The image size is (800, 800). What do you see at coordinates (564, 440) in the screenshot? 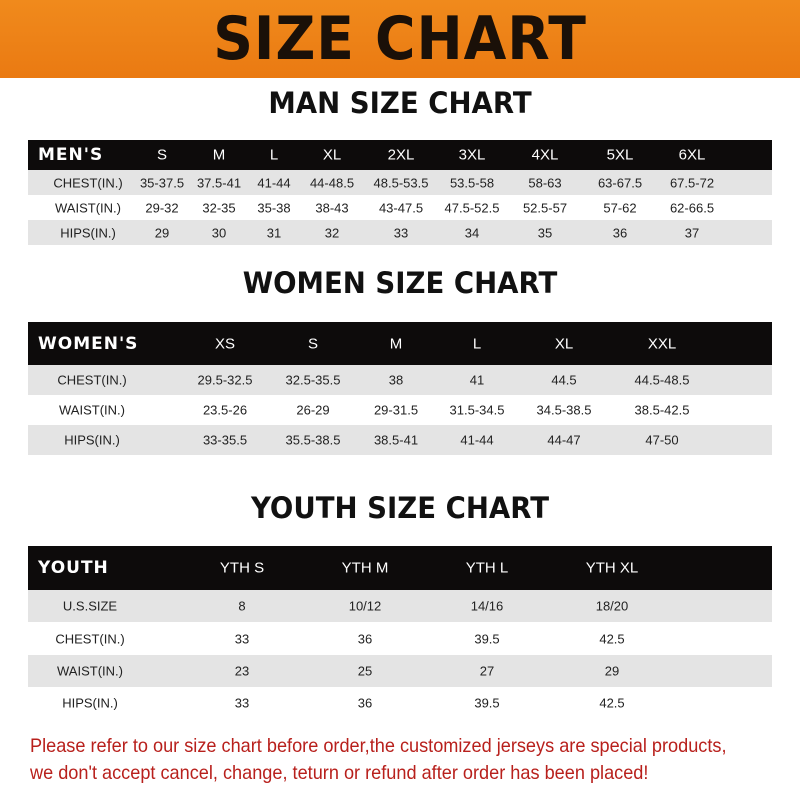
I see `table-cell: 44-47` at bounding box center [564, 440].